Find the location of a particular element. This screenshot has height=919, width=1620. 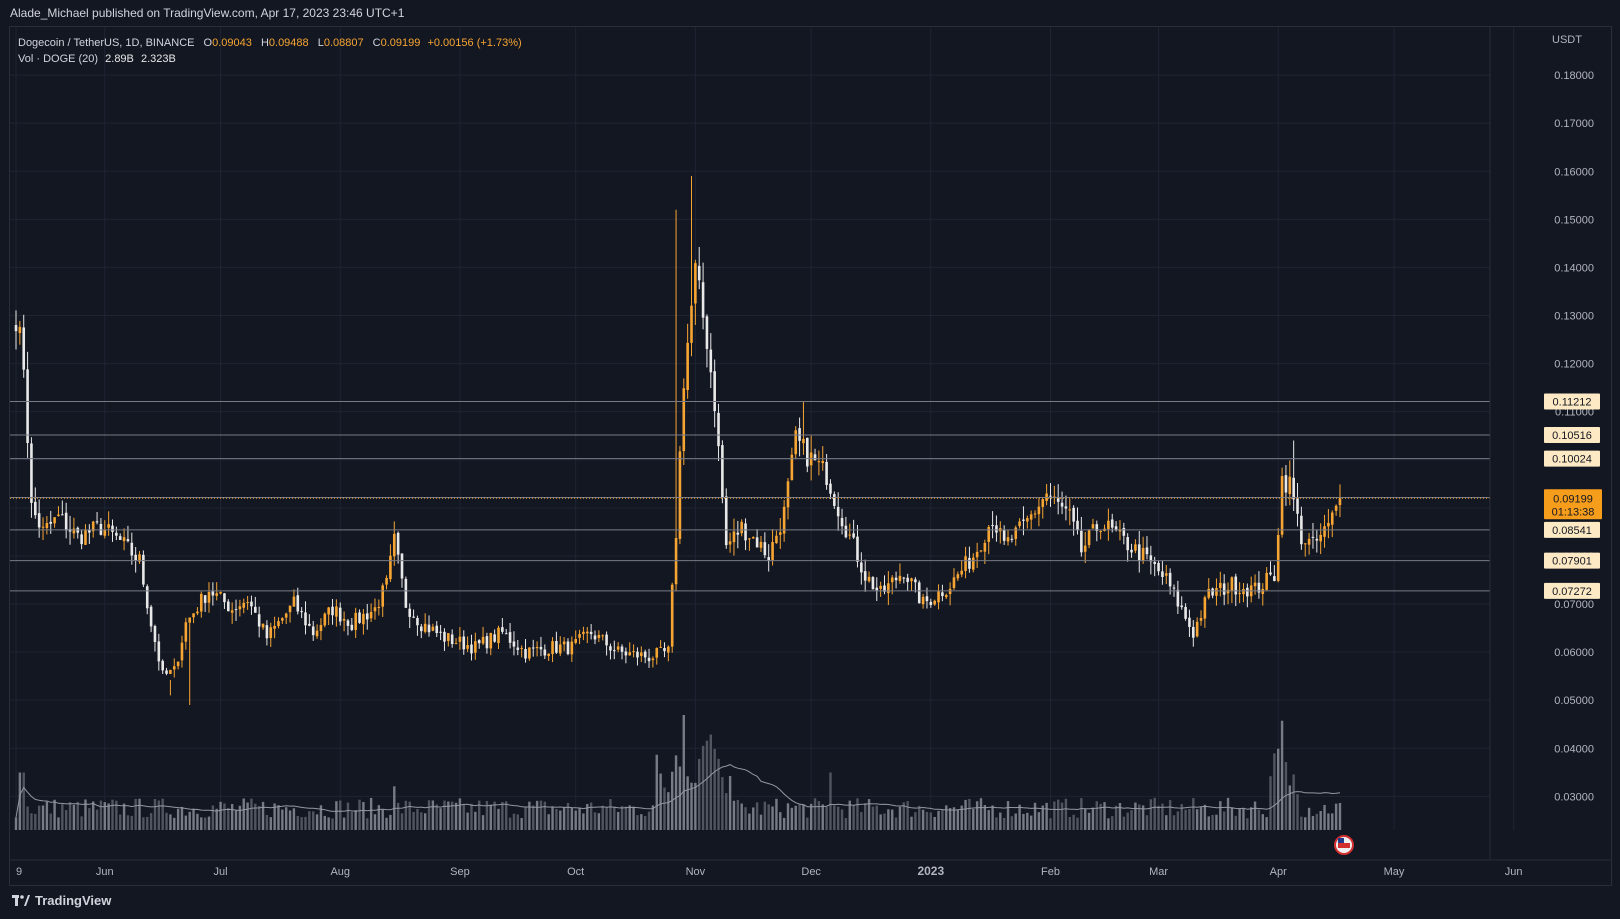

price-tick-label: 0.16000 is located at coordinates (1574, 172).